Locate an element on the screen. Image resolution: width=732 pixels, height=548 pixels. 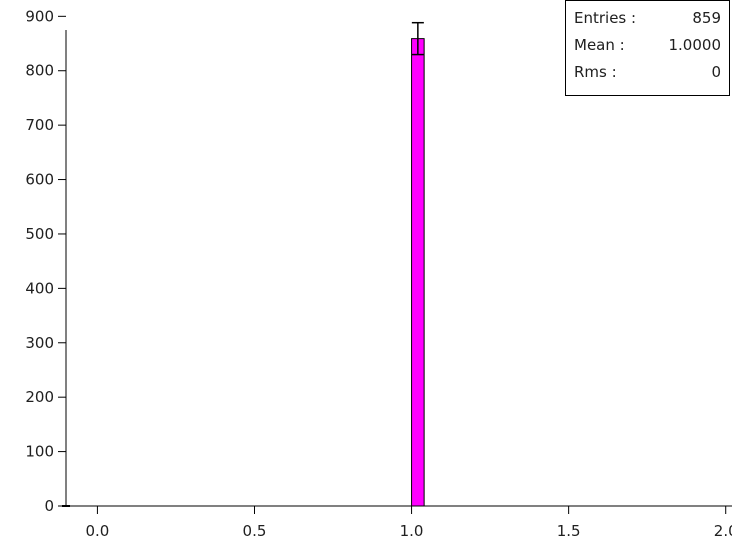
x-tick-label: 0.0 is located at coordinates (97, 531).